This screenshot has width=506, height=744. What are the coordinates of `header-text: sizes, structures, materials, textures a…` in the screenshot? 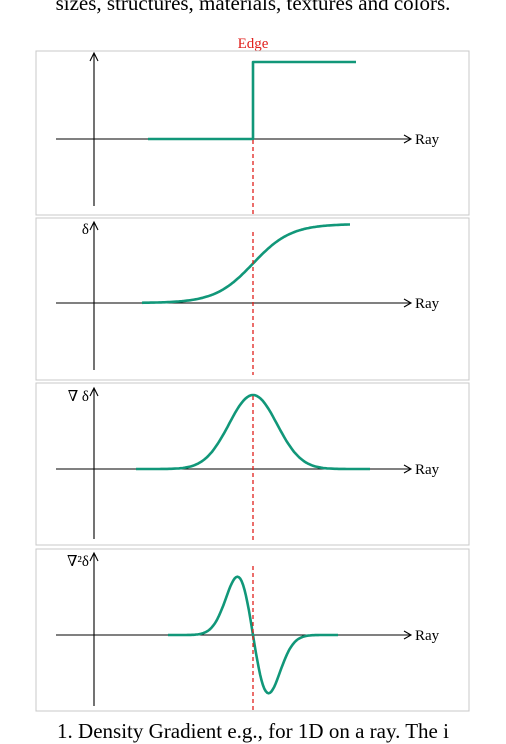 It's located at (253, 7).